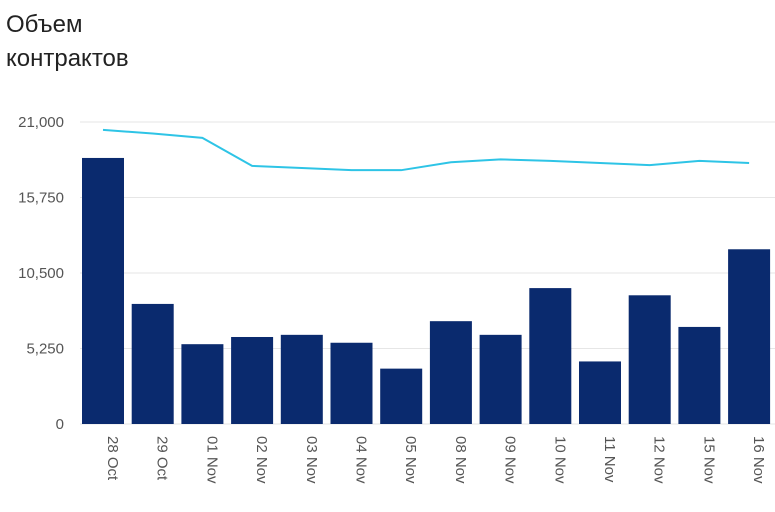 This screenshot has height=512, width=775. I want to click on chart-title-line2: контрактов, so click(67, 58).